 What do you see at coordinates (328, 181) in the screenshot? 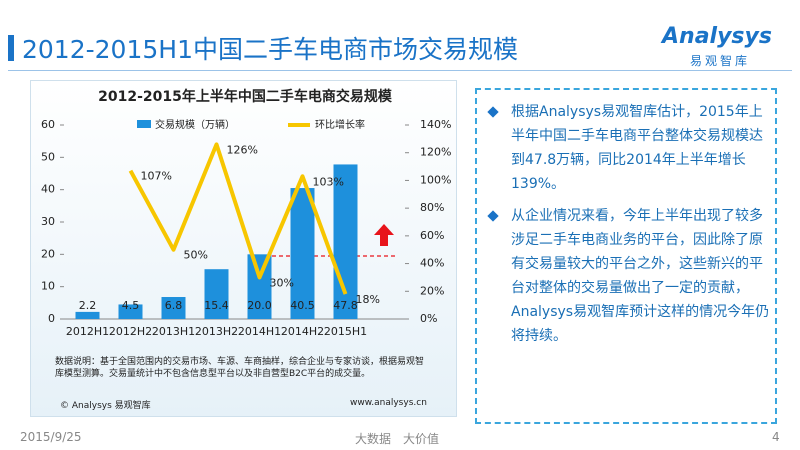
I see `line-label: 103%` at bounding box center [328, 181].